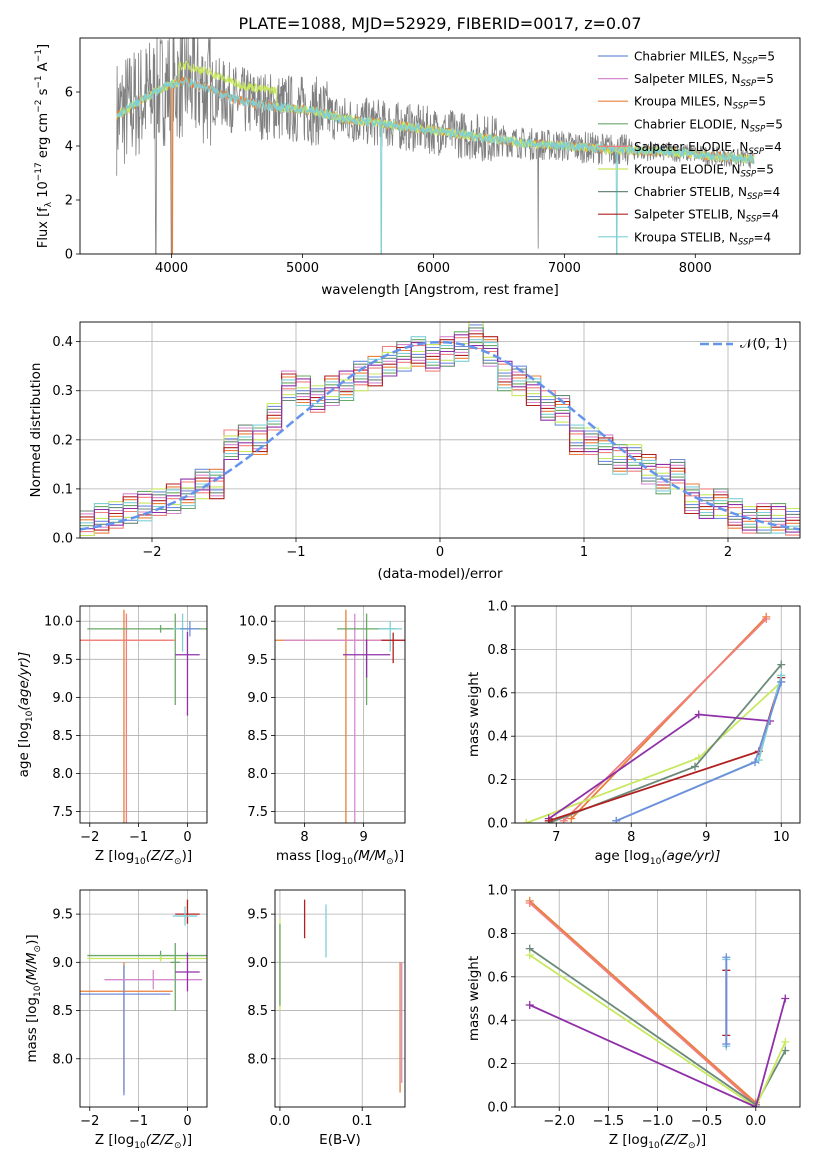 The image size is (819, 1170). What do you see at coordinates (781, 837) in the screenshot?
I see `x-tick-label: 10` at bounding box center [781, 837].